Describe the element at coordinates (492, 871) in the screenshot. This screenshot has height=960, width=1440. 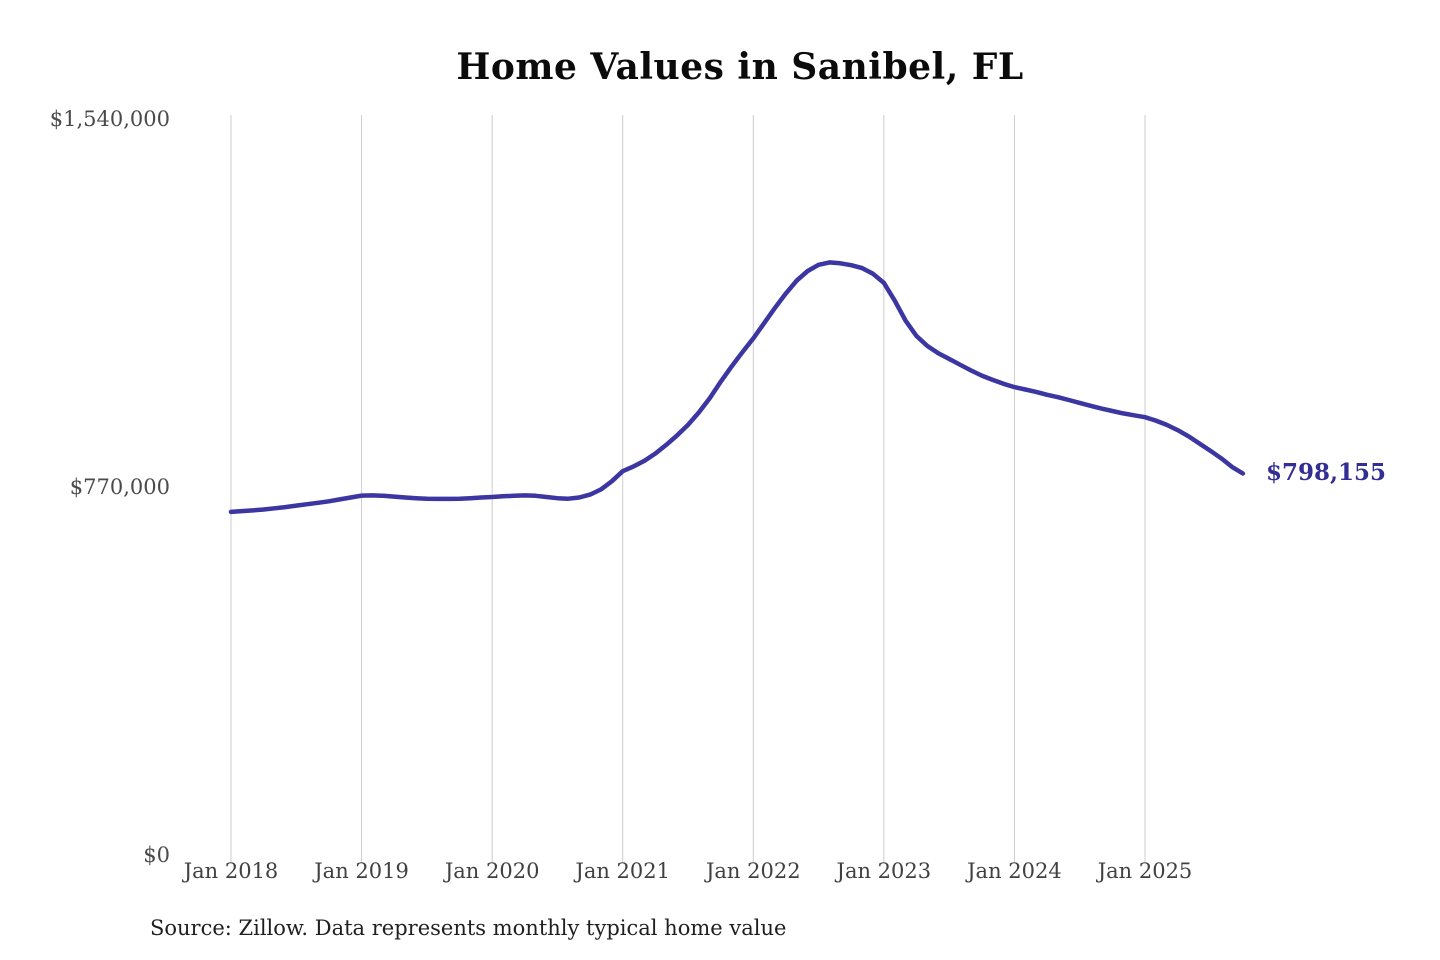
I see `x-tick-label: Jan 2020` at that location.